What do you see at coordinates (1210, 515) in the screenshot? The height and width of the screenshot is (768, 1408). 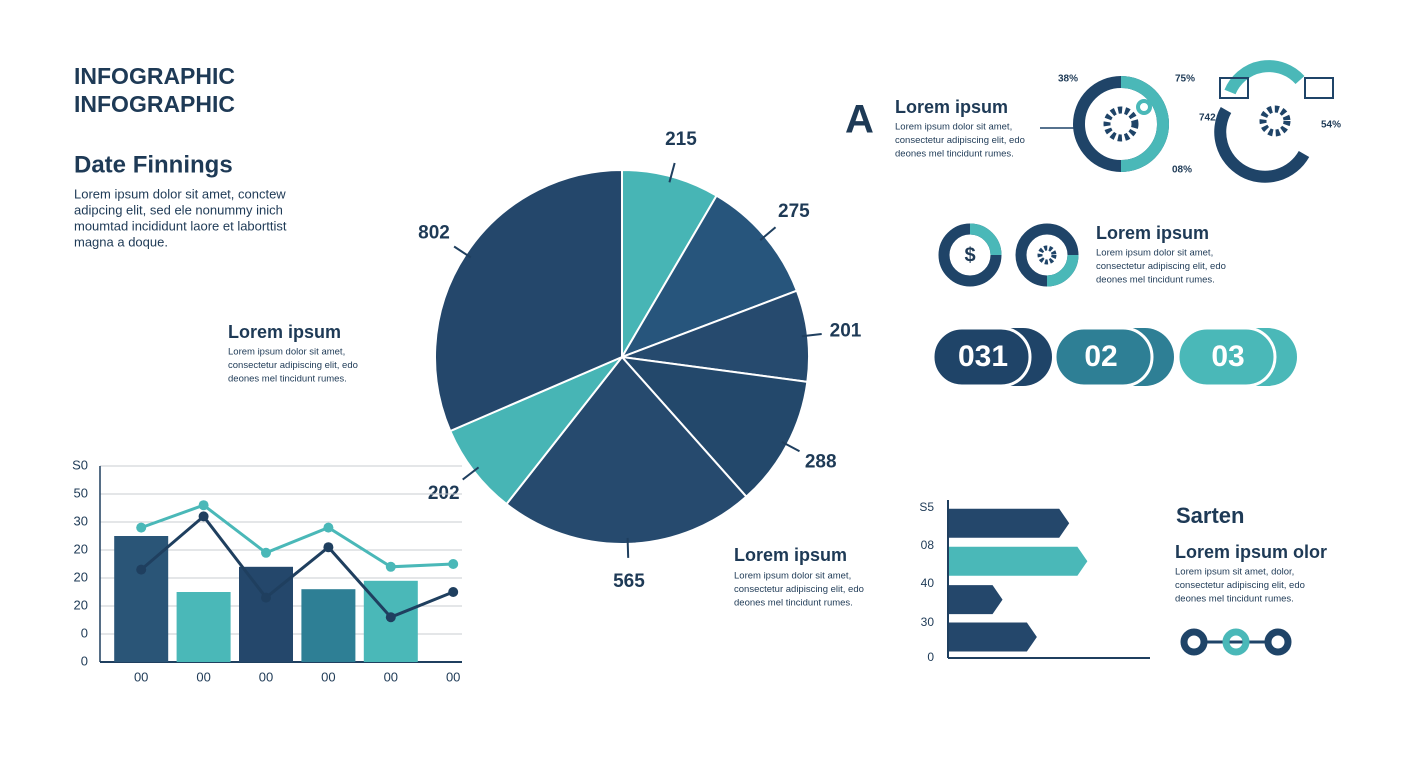 I see `block-title: Sarten` at bounding box center [1210, 515].